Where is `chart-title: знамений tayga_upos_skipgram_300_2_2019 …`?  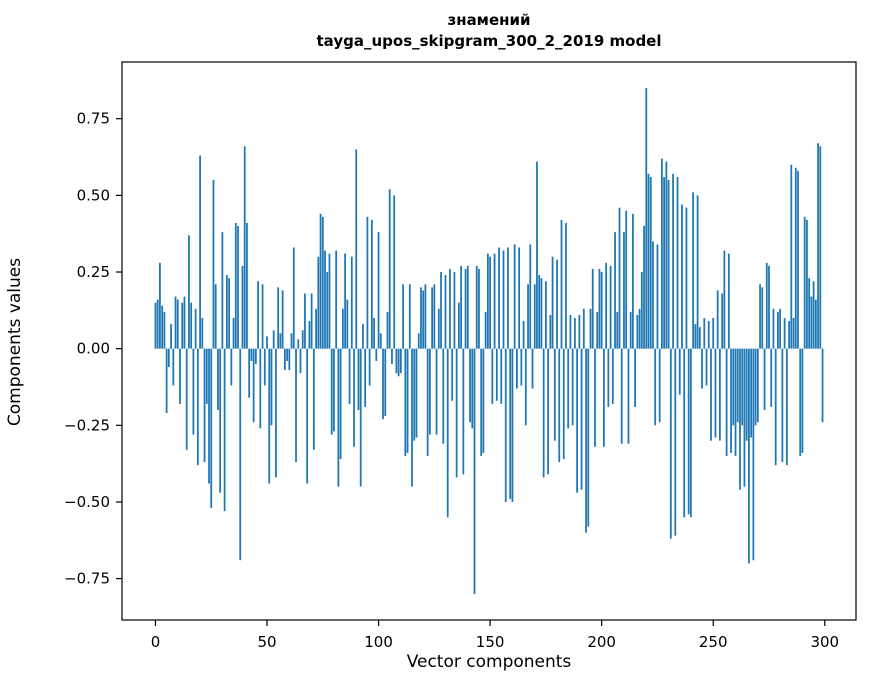 chart-title: знамений tayga_upos_skipgram_300_2_2019 … is located at coordinates (489, 31).